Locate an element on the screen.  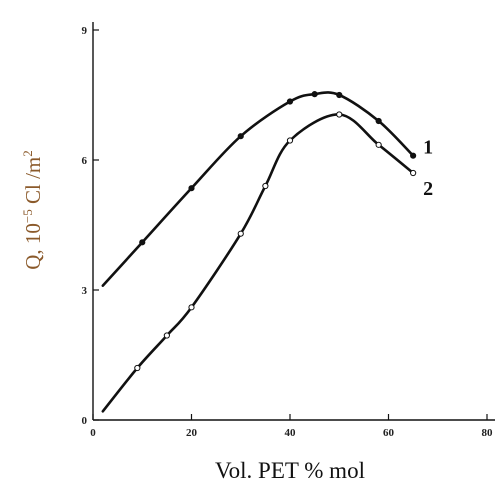
y-axis-label: Q, 10−5 Cl /m2 is located at coordinates (32, 210).